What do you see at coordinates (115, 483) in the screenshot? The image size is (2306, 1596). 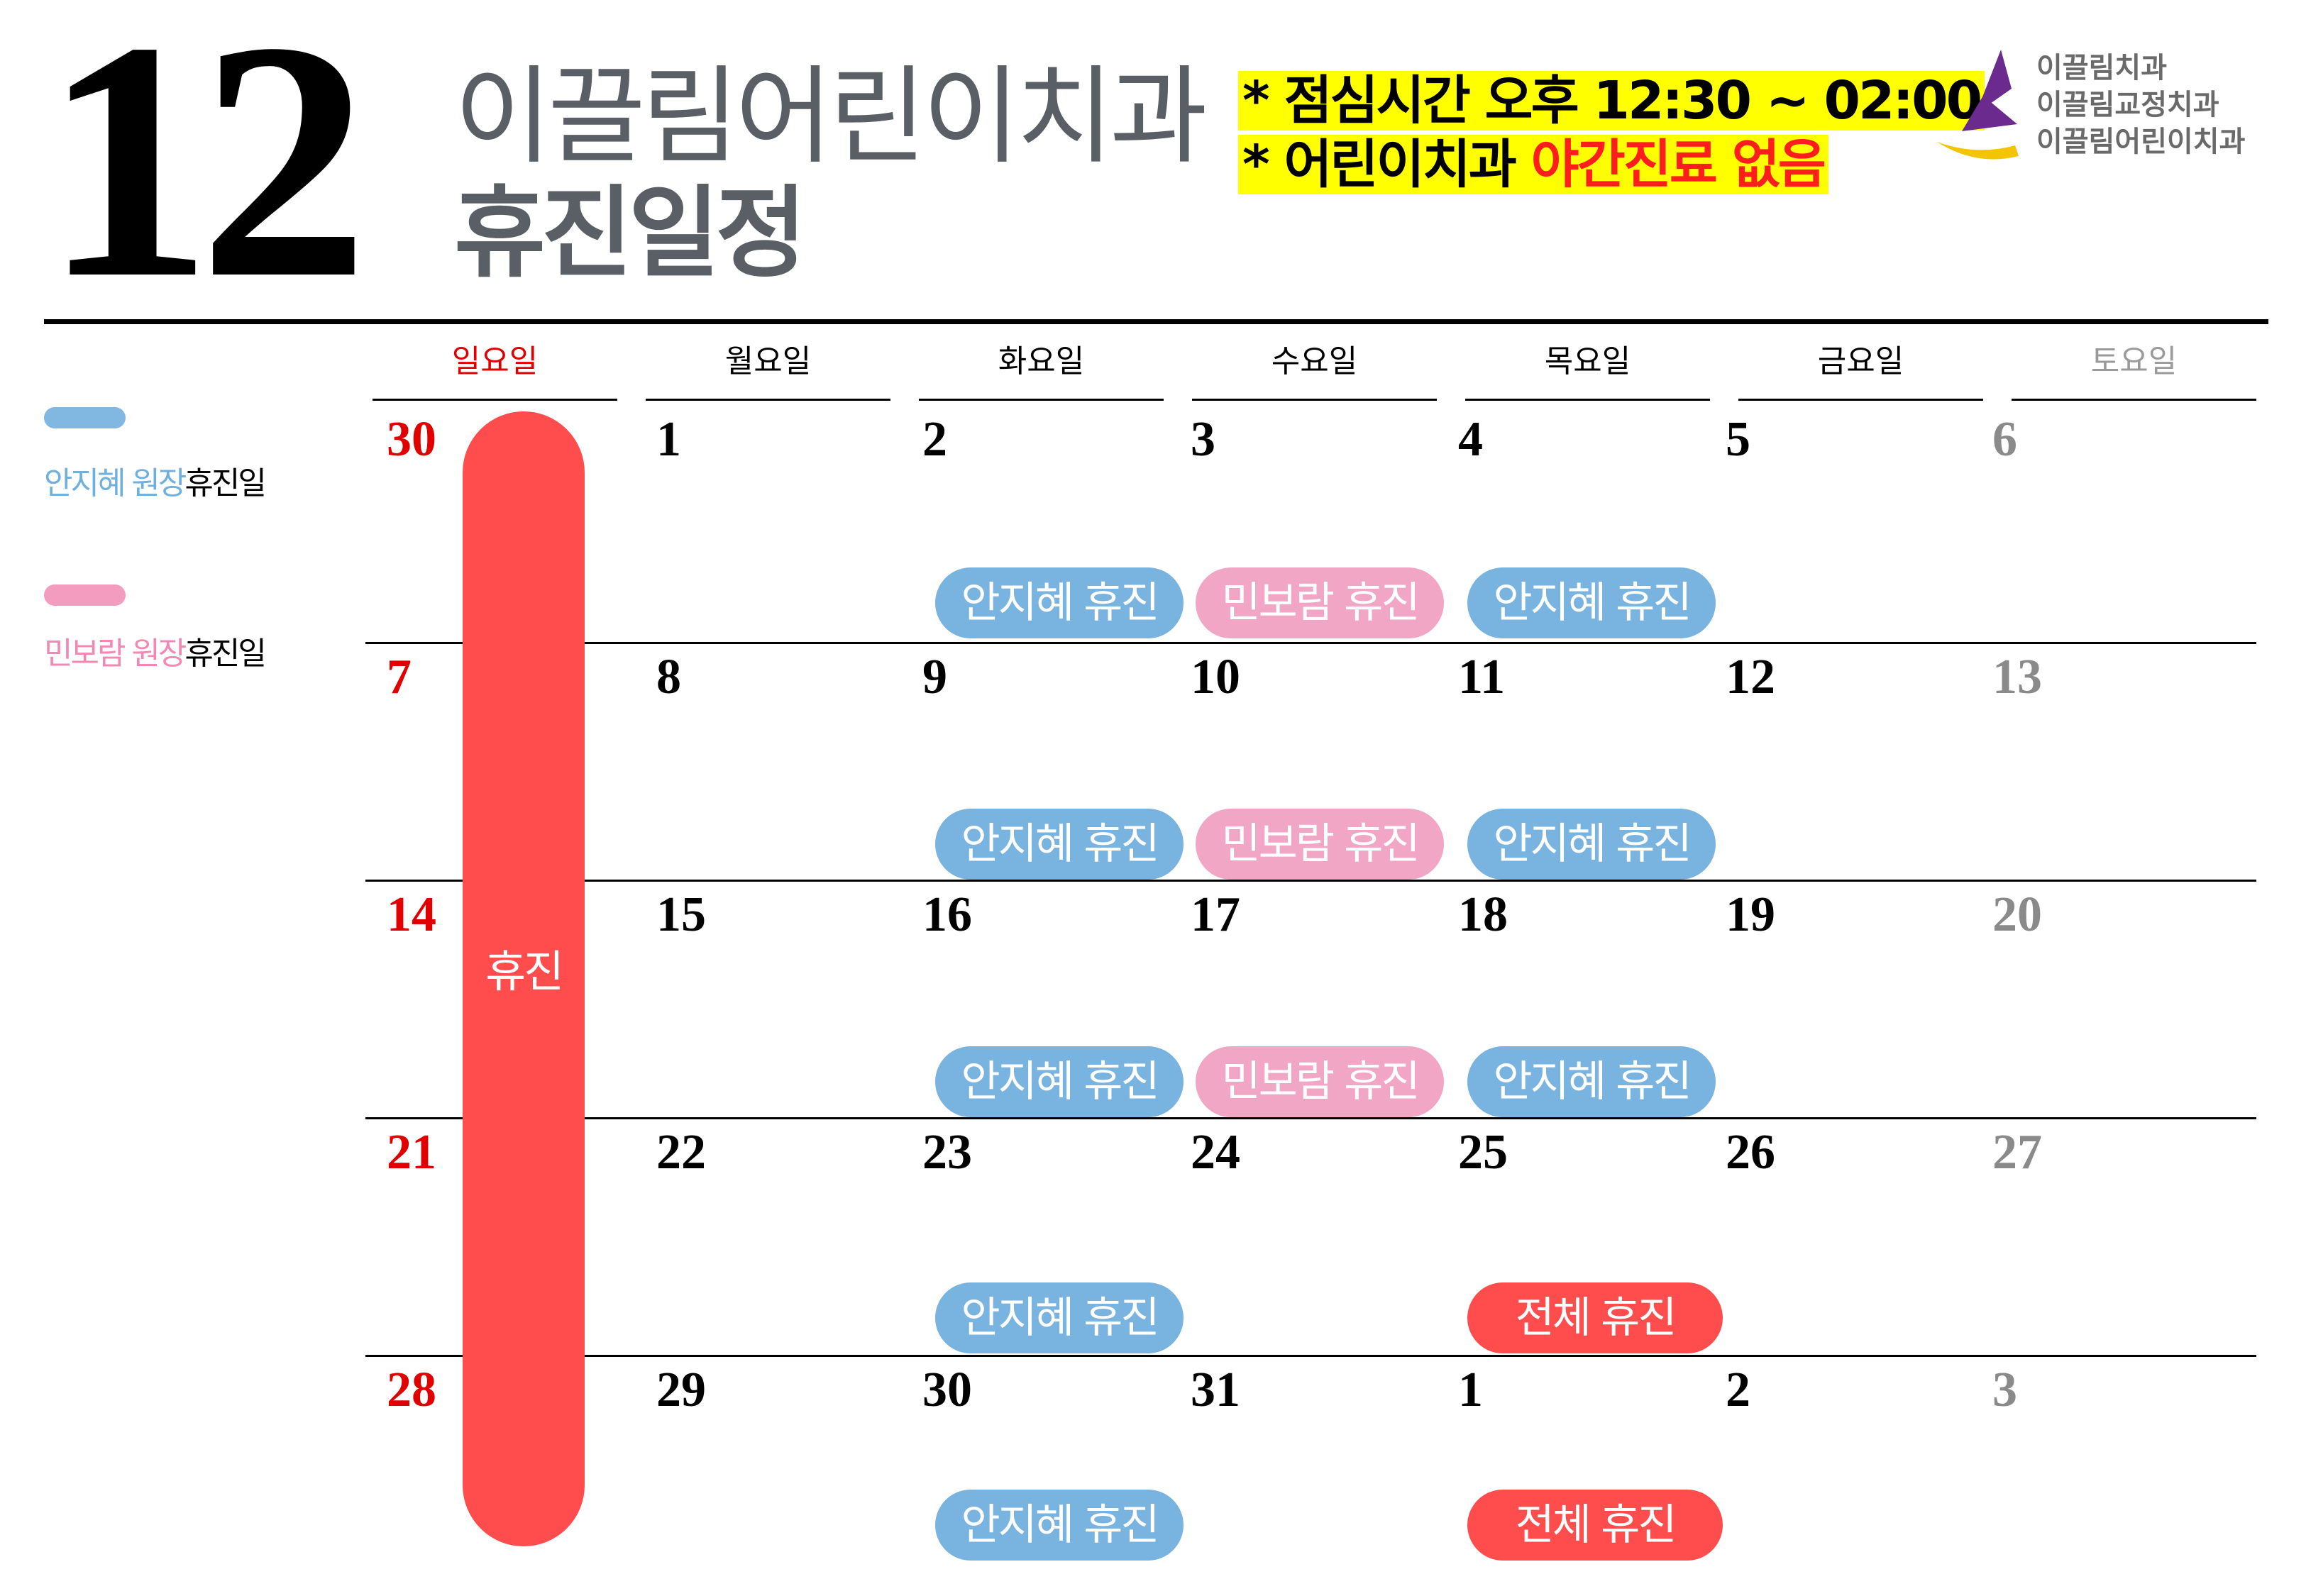 I see `legend-doctor-name: 안지혜 원장` at bounding box center [115, 483].